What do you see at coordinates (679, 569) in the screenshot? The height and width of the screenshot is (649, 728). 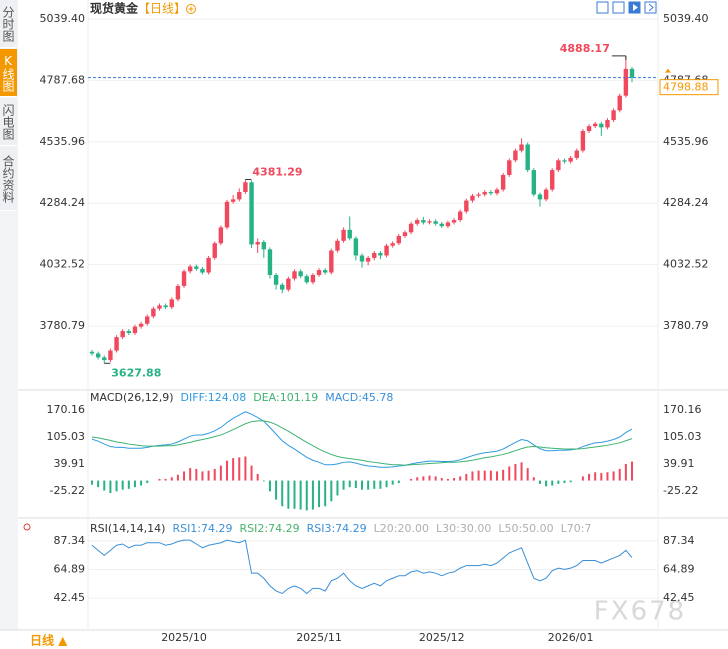 I see `y-tick-label: 64.89` at bounding box center [679, 569].